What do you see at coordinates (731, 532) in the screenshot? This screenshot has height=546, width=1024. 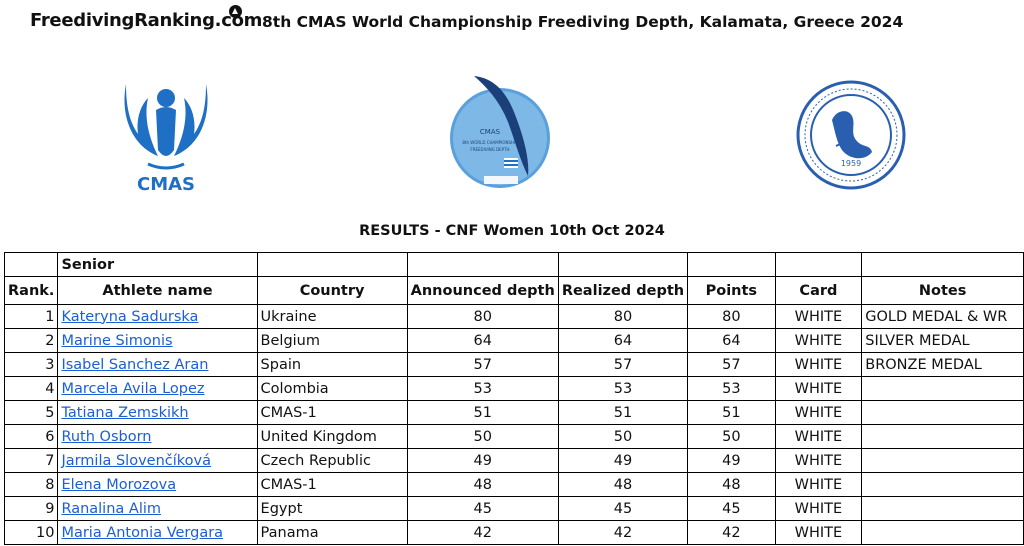 I see `points-cell: 42` at bounding box center [731, 532].